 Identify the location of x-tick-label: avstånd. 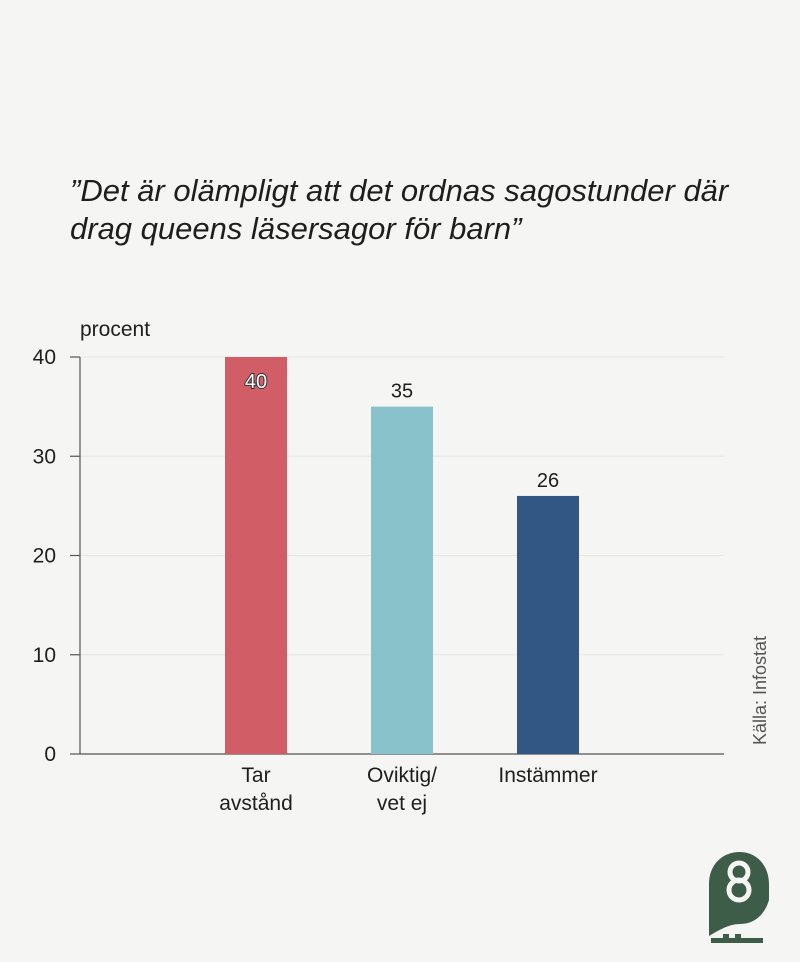
(256, 803).